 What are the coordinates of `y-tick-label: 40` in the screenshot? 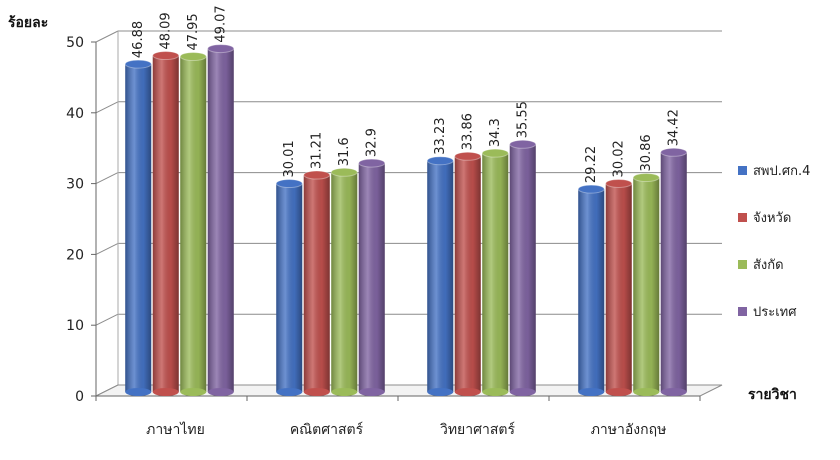 It's located at (75, 114).